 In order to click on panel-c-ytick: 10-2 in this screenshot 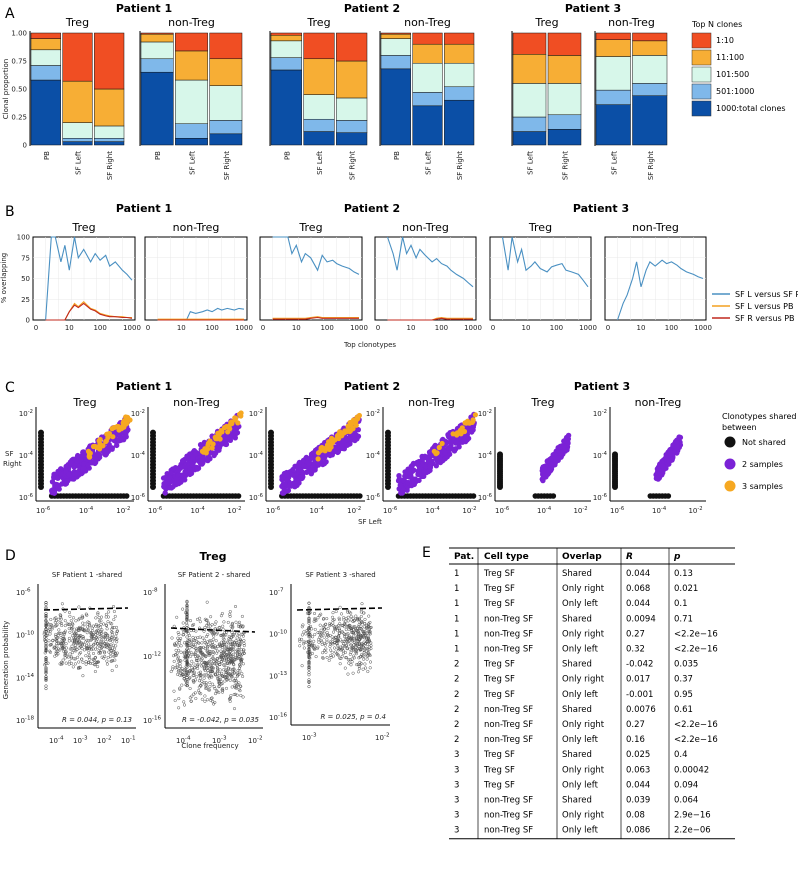, I will do `click(26, 413)`.